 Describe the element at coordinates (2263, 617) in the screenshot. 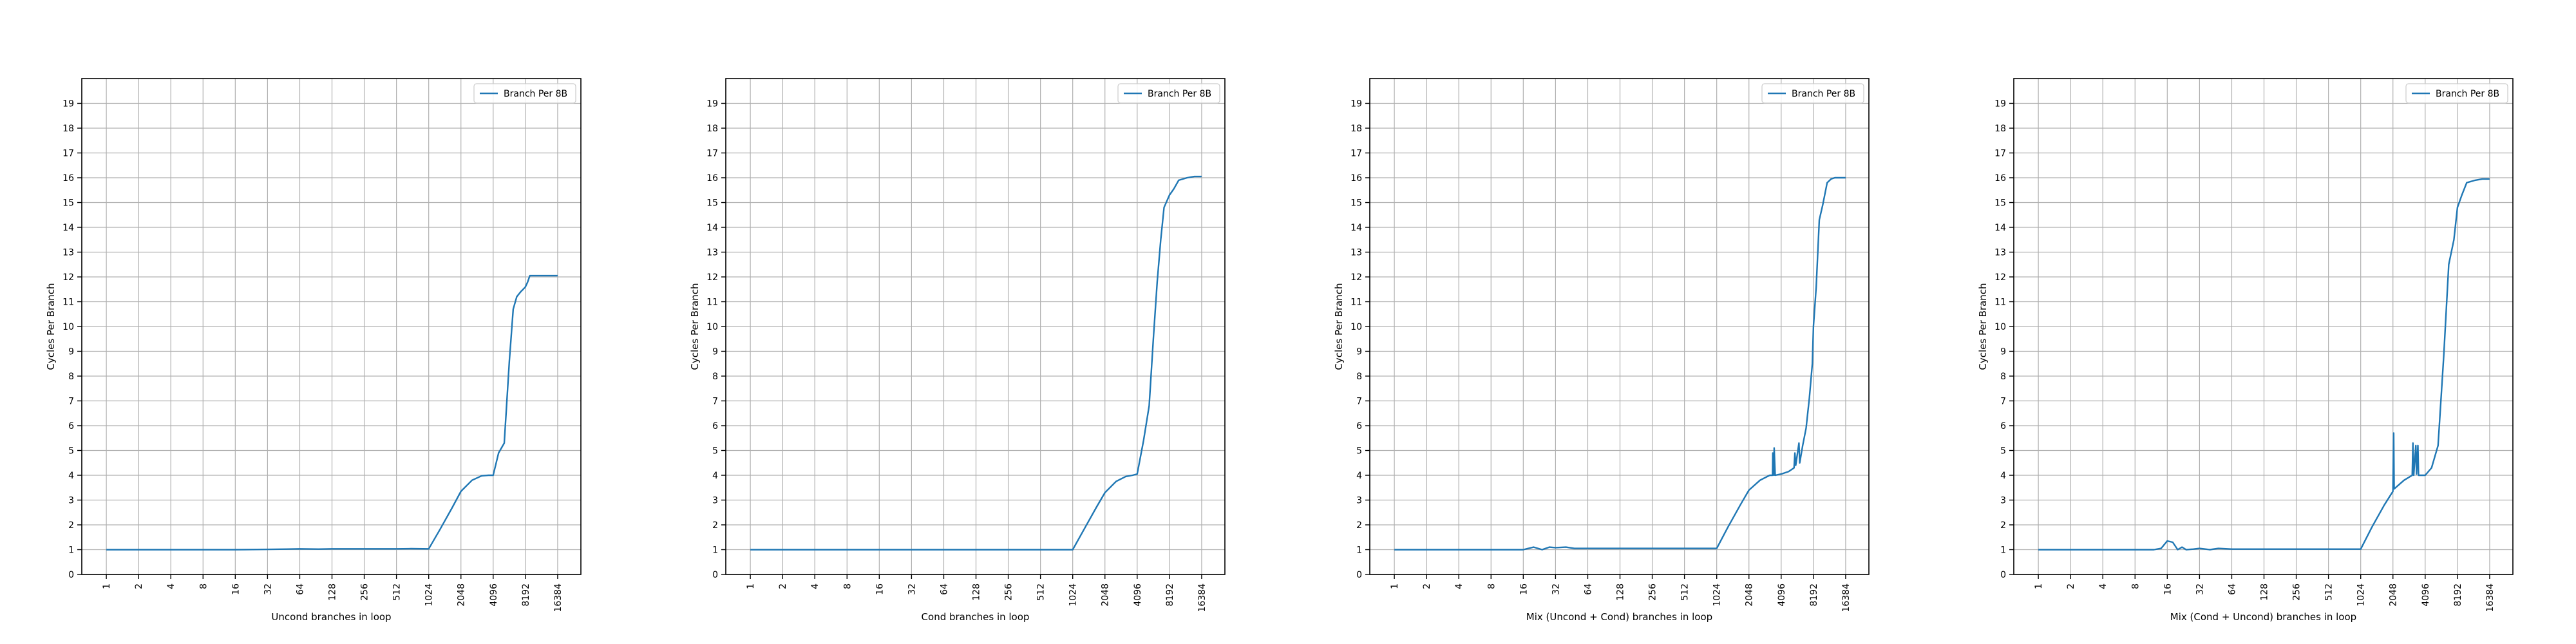

I see `x-axis-label: Mix (Cond + Uncond) branches in loop` at that location.